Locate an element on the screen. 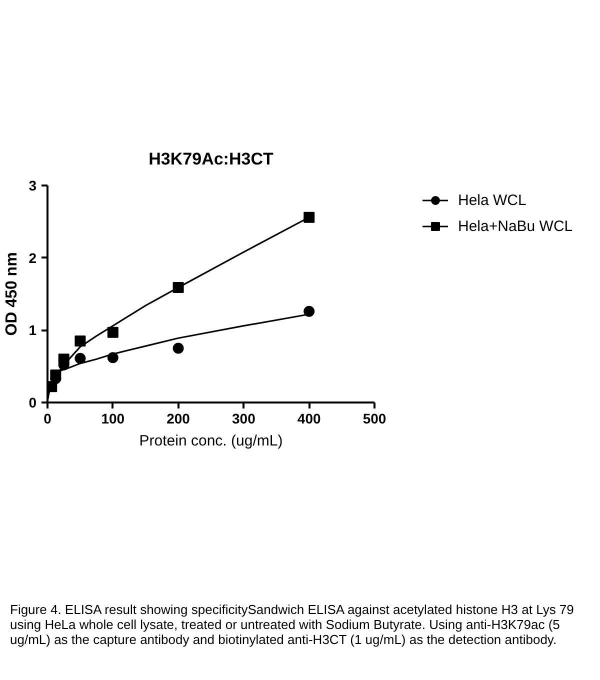 The height and width of the screenshot is (680, 600). x-tick-label: 100 is located at coordinates (113, 418).